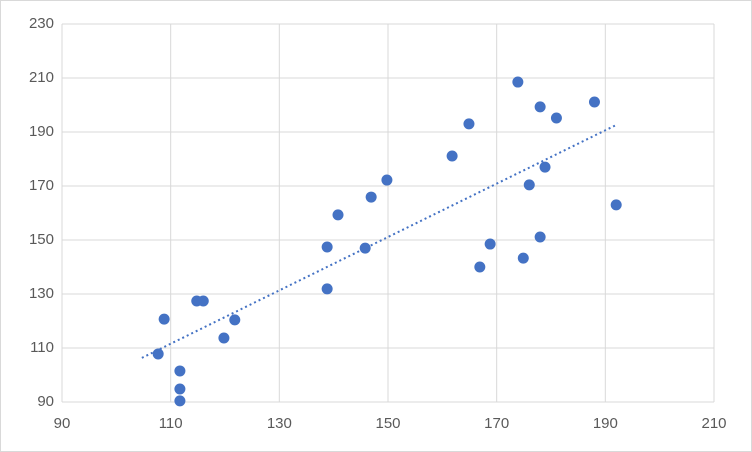 The height and width of the screenshot is (452, 752). What do you see at coordinates (62, 423) in the screenshot?
I see `x-tick-label: 90` at bounding box center [62, 423].